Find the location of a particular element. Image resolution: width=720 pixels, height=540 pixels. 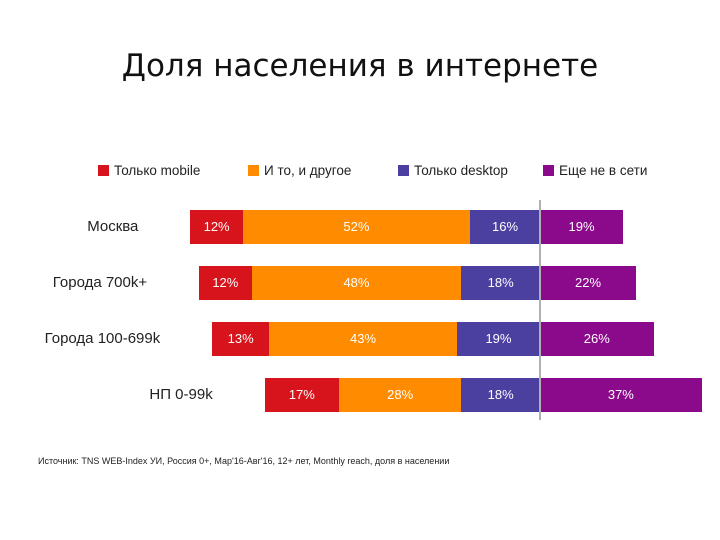

bar-row: Города 700k+ 12% 48% 18% 22% is located at coordinates (360, 283).